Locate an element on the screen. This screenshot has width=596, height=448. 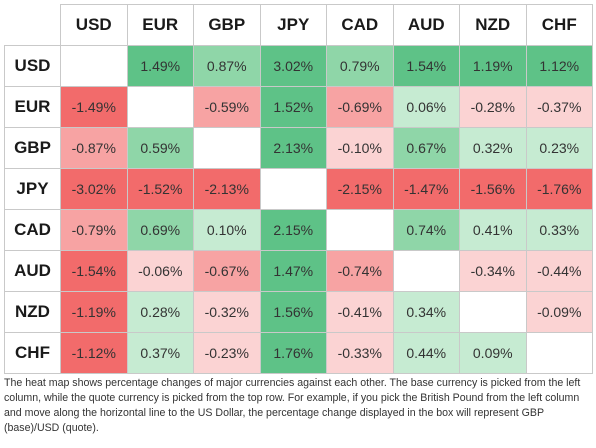
cell-nzd-eur: 0.28% is located at coordinates (160, 312).